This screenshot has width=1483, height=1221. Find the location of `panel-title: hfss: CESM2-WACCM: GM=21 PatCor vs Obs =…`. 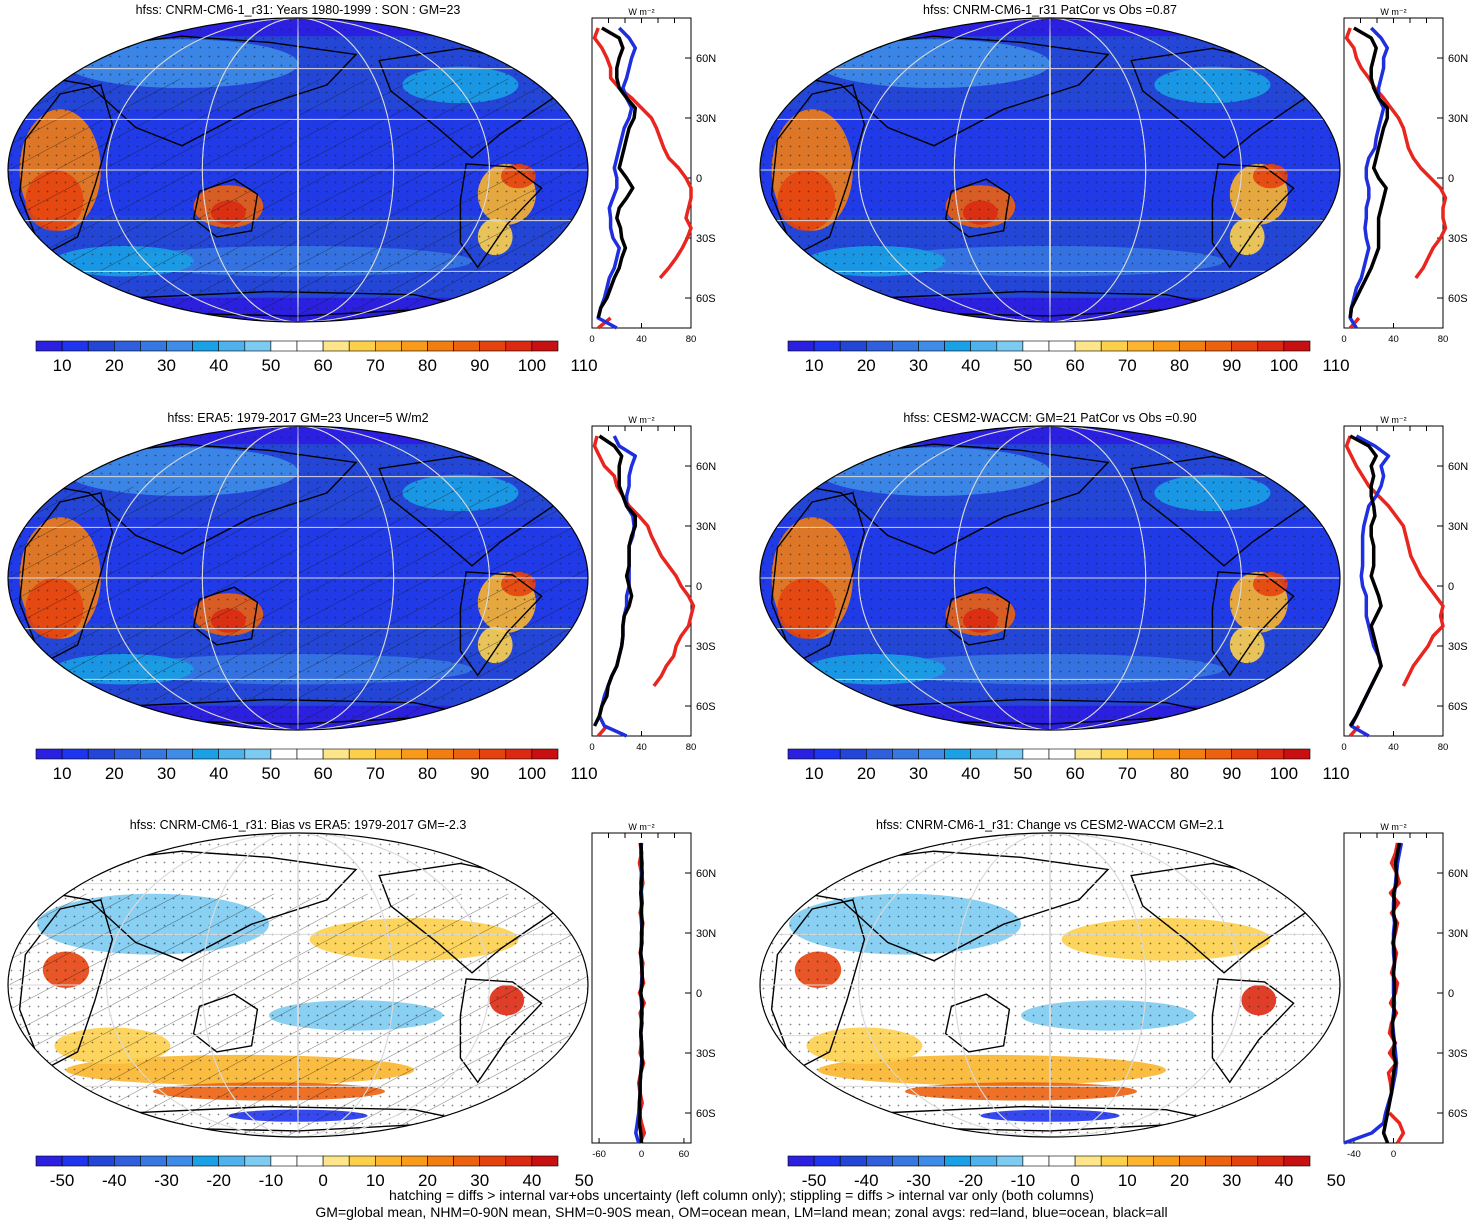

panel-title: hfss: CESM2-WACCM: GM=21 PatCor vs Obs =… is located at coordinates (1049, 418).